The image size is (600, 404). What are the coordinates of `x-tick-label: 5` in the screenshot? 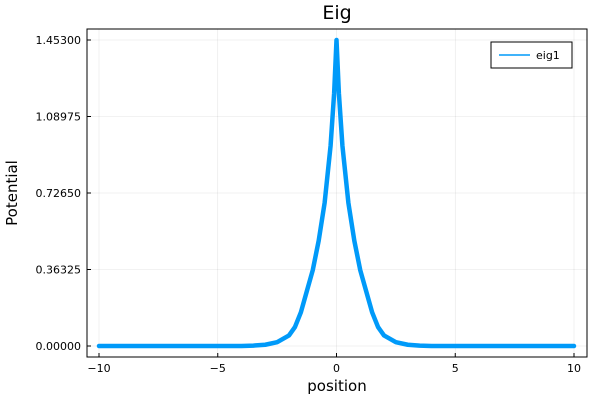 It's located at (455, 368).